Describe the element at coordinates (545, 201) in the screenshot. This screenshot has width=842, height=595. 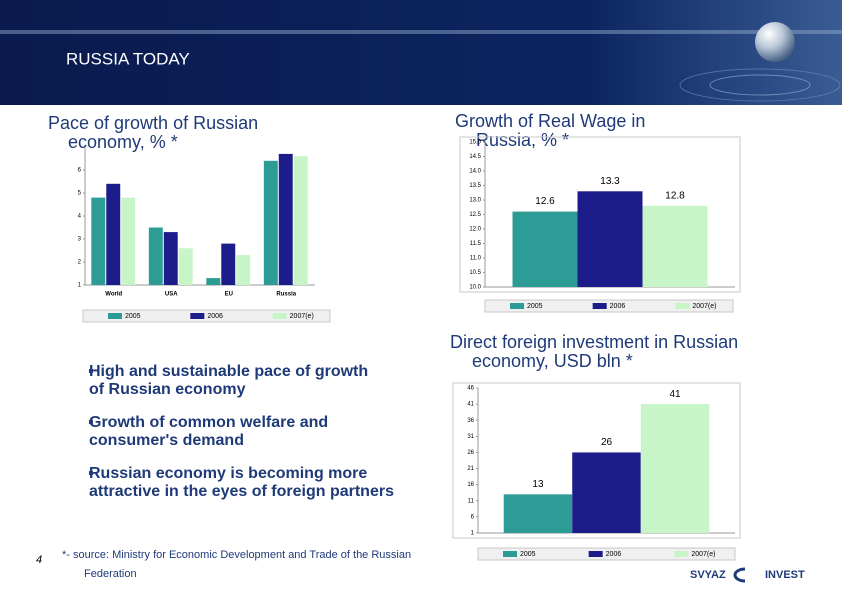
I see `data-label: 12.6` at that location.